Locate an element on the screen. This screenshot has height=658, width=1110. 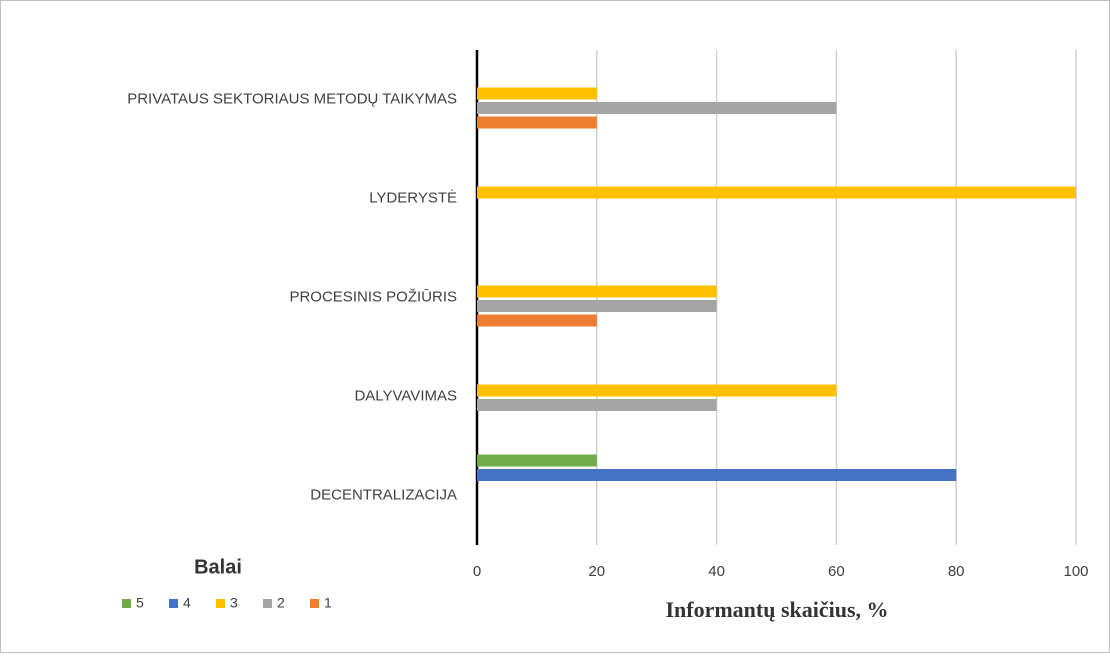
legend-title: Balai is located at coordinates (218, 567).